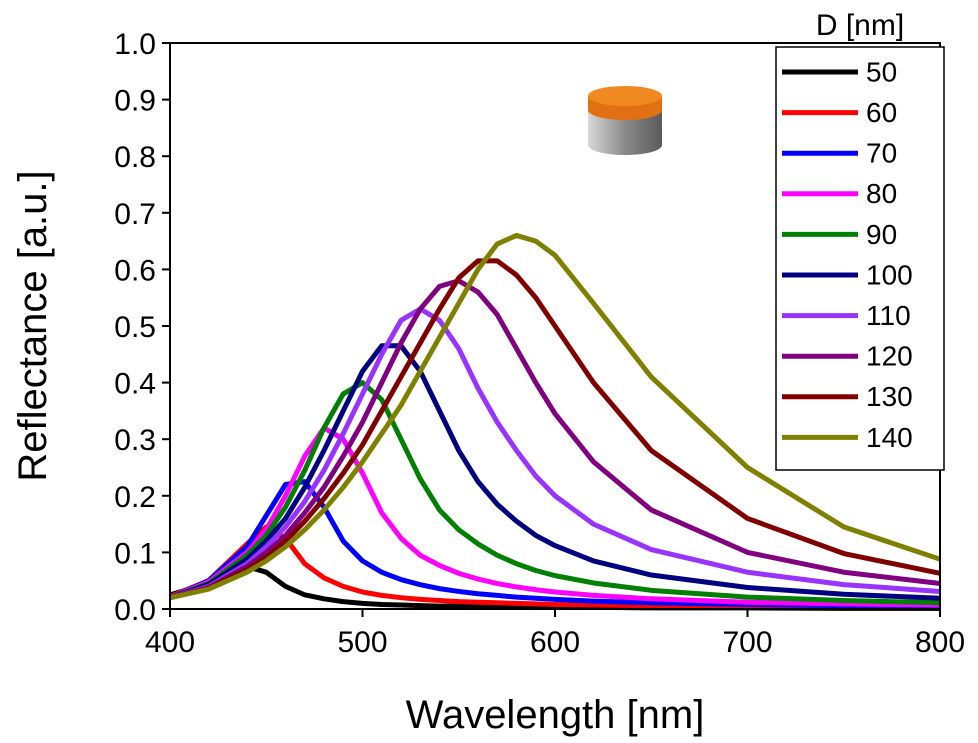 The width and height of the screenshot is (978, 743). I want to click on x-tick-label: 800, so click(940, 642).